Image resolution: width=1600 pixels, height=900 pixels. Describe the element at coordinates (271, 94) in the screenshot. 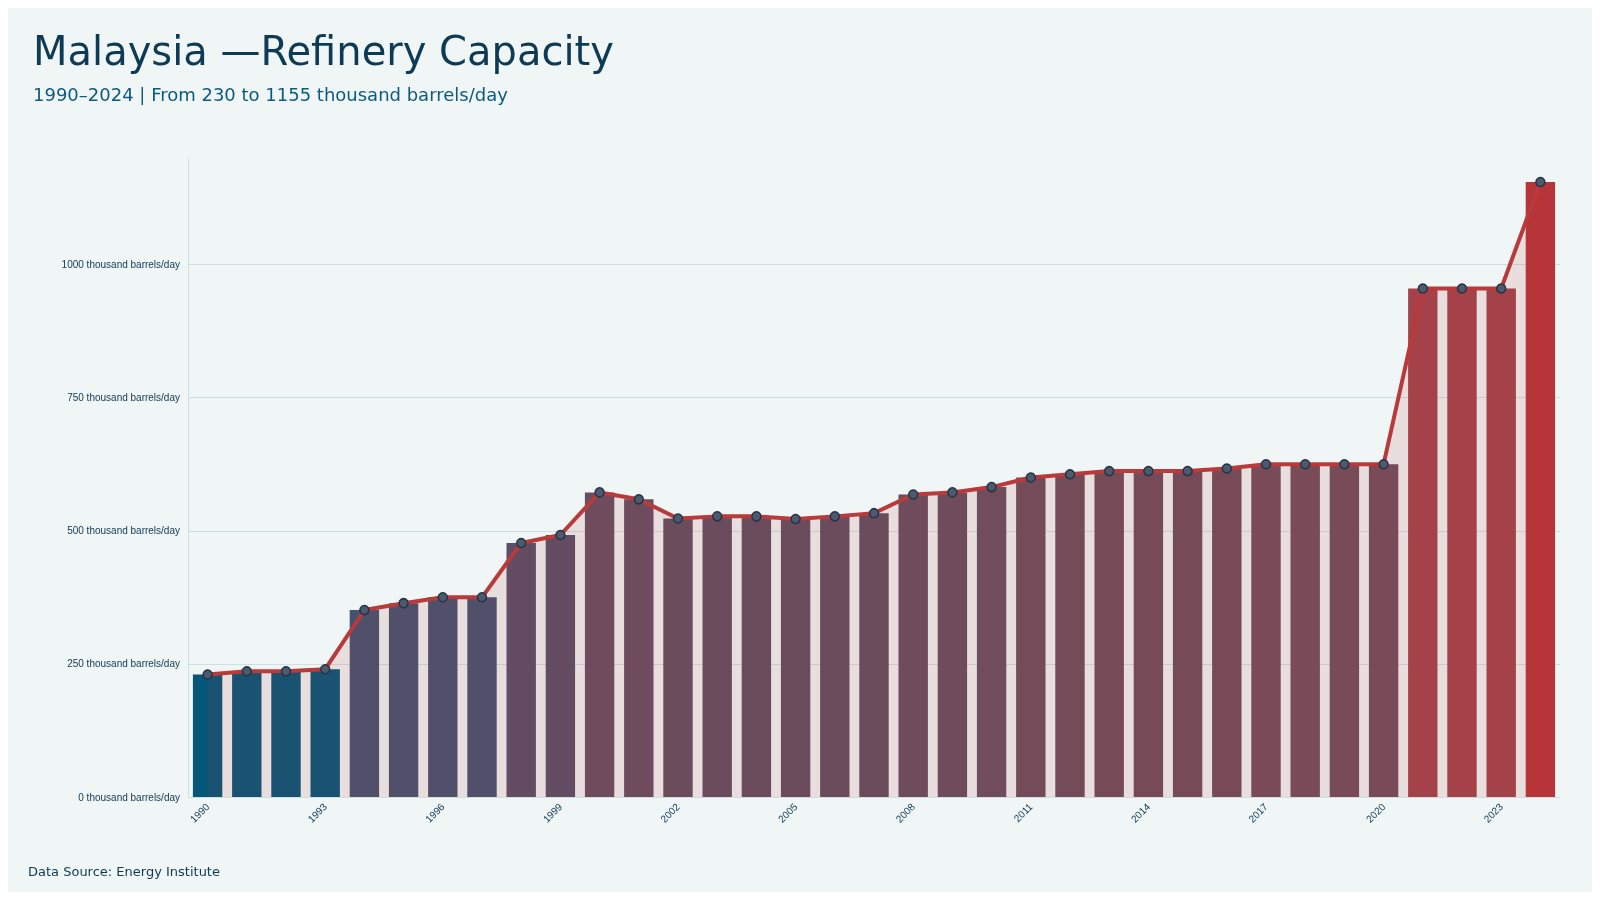

I see `chart-subtitle: 1990–2024 | From 230 to 1155 thousand barrels/day` at that location.